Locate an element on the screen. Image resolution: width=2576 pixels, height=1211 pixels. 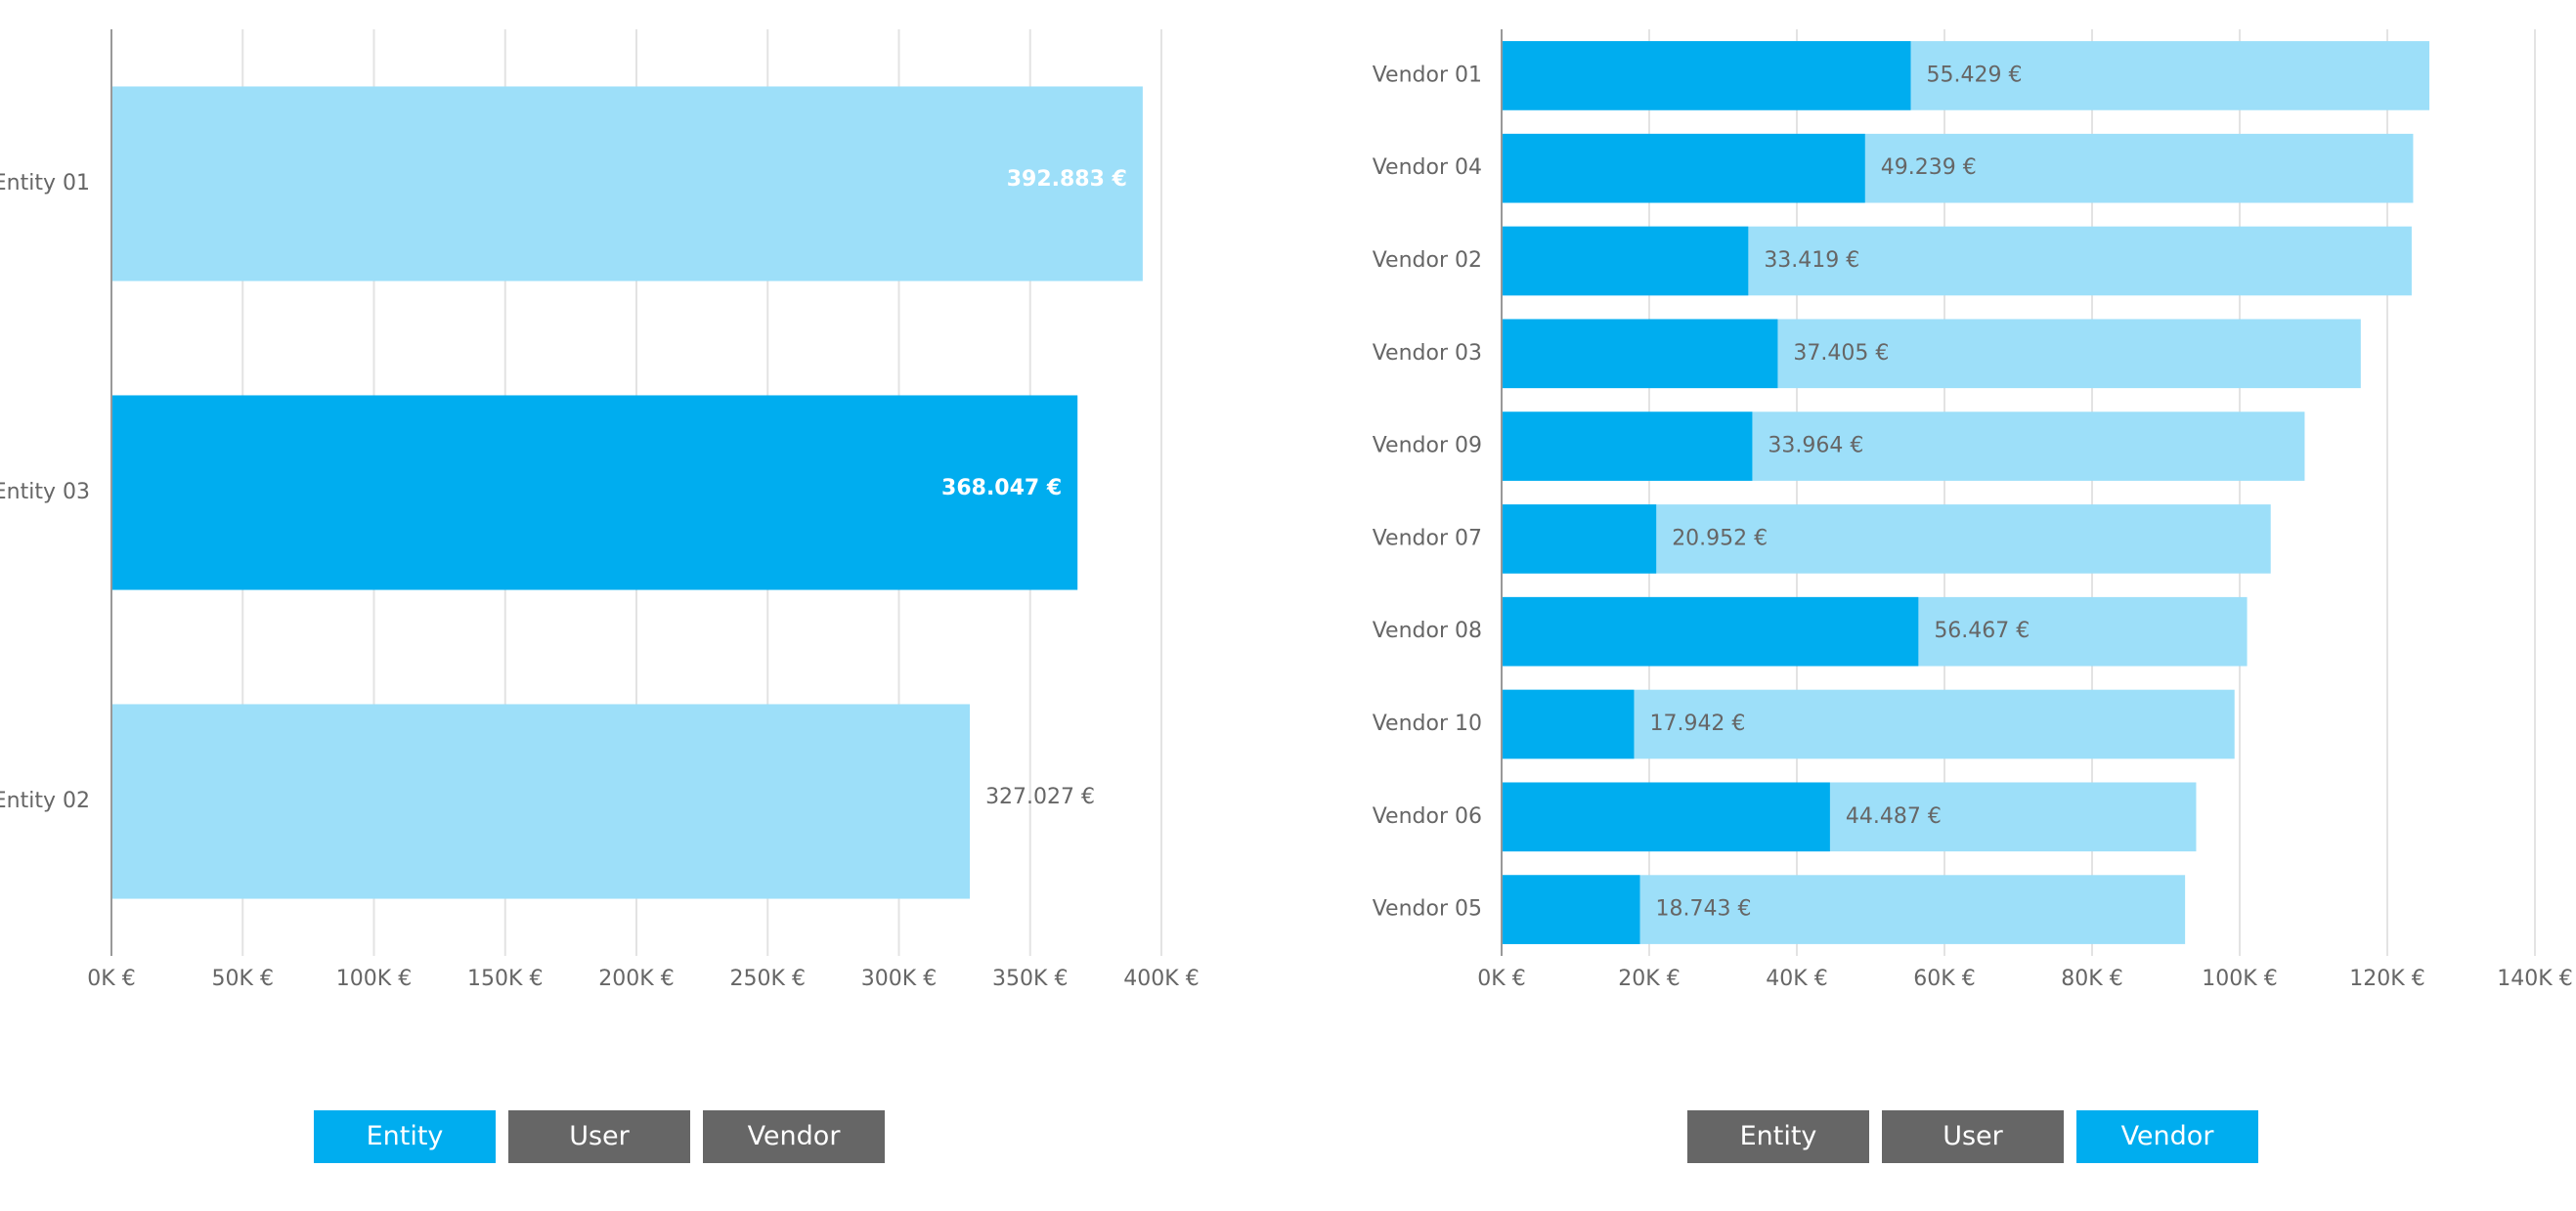
category-label: Entity 02 is located at coordinates (45, 801).